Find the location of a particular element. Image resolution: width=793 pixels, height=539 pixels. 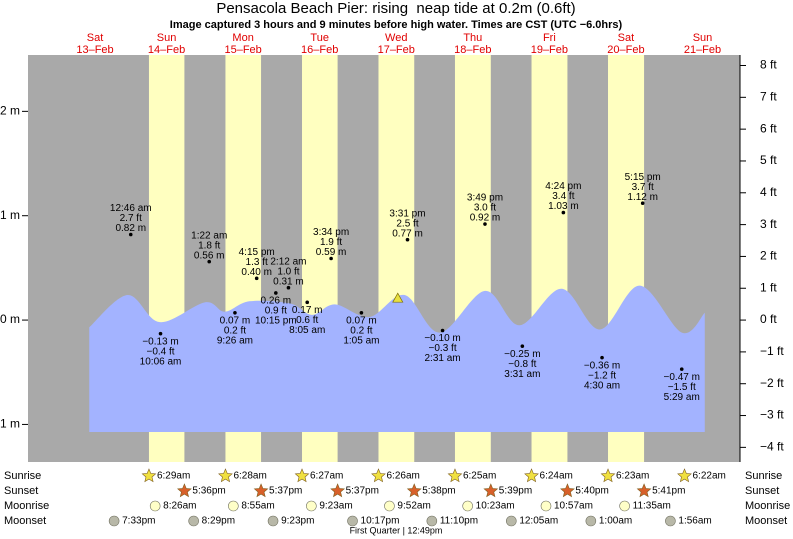

y2-tick-label: −2 ft is located at coordinates (772, 383).